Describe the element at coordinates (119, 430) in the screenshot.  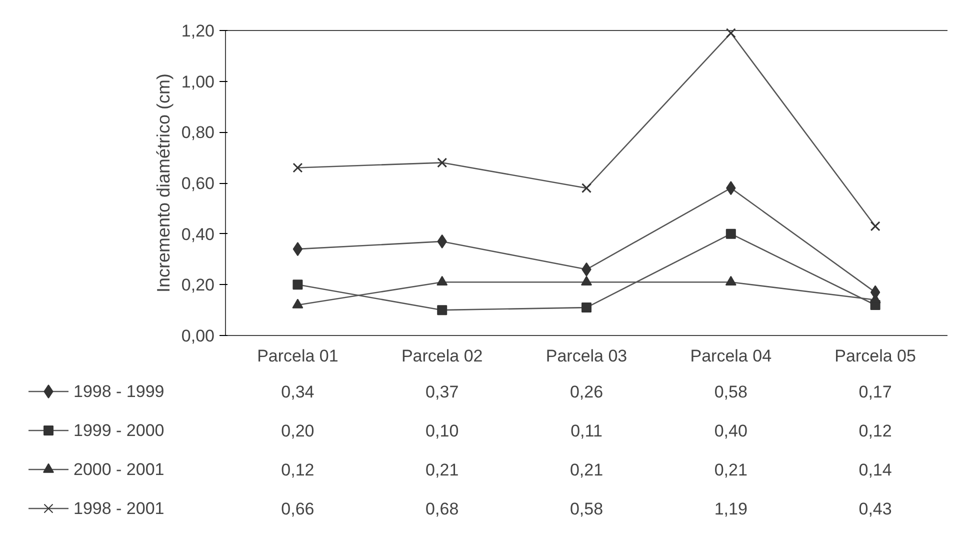
I see `legend-label: 1999 - 2000` at that location.